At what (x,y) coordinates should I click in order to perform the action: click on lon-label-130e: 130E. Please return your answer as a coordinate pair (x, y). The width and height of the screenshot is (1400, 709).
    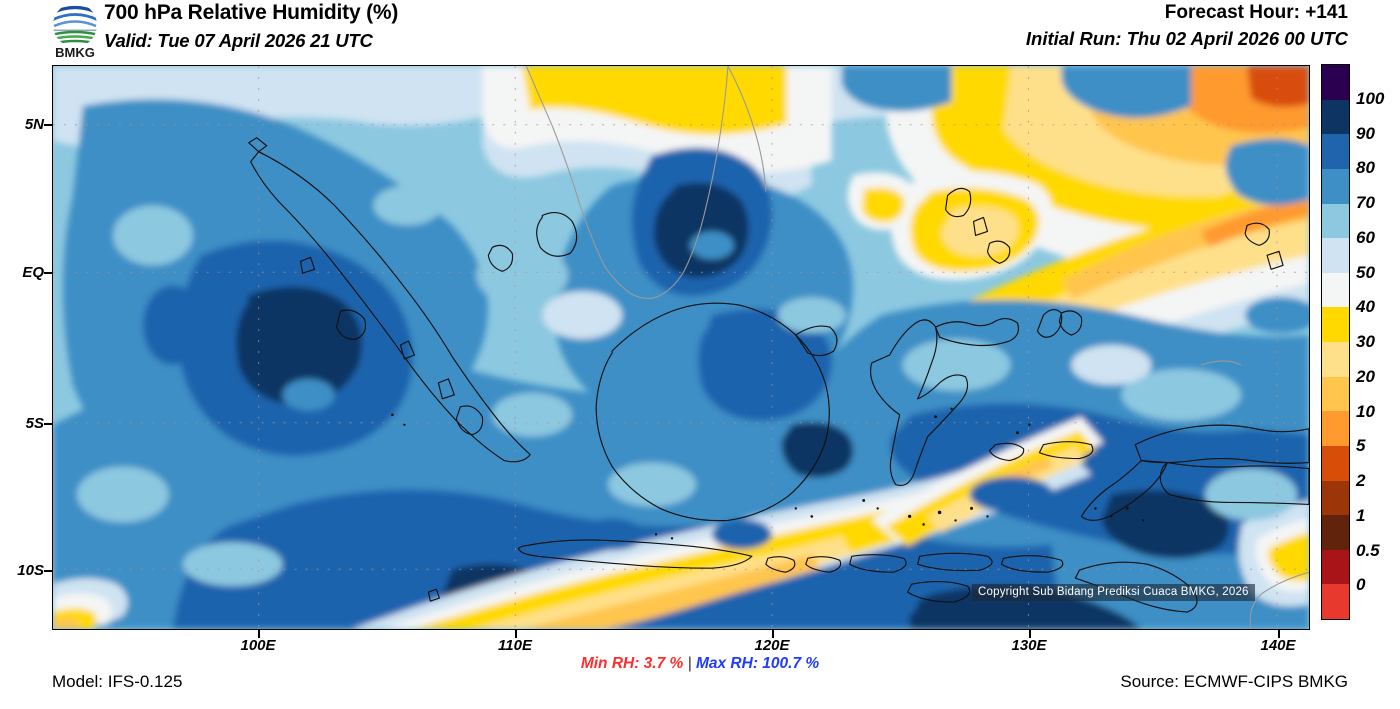
    Looking at the image, I should click on (1029, 645).